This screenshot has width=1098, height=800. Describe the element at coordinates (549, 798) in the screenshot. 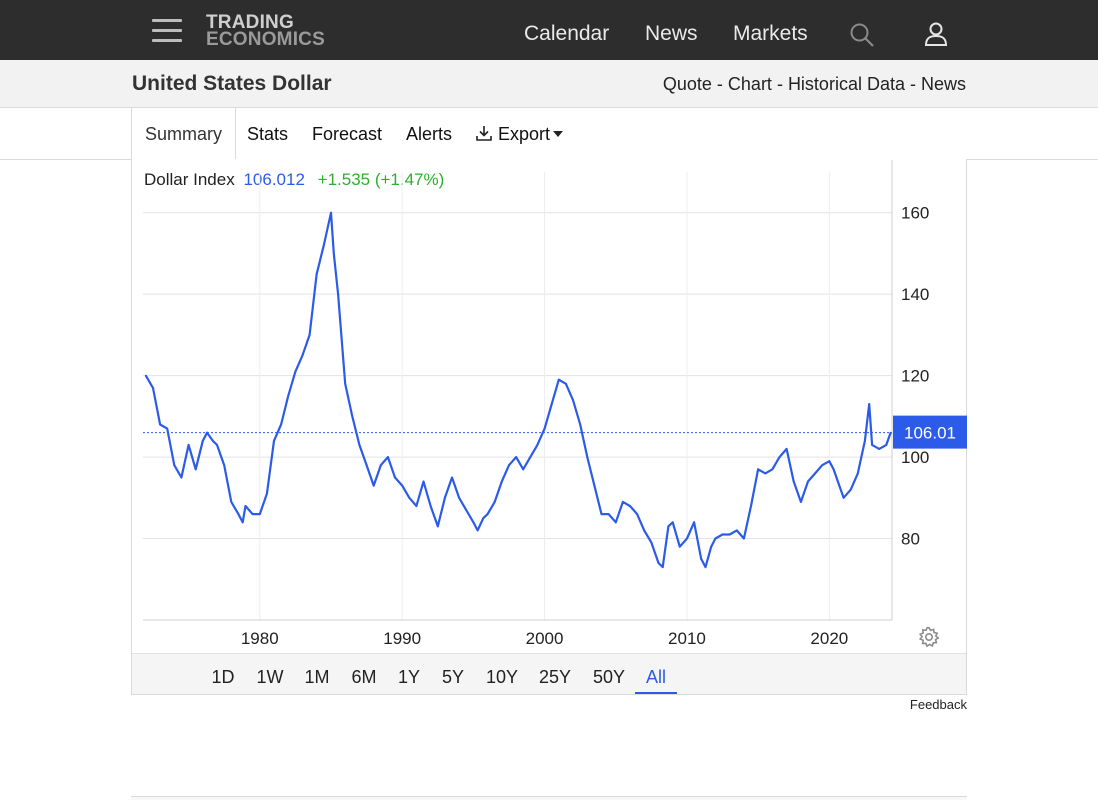

I see `divider` at that location.